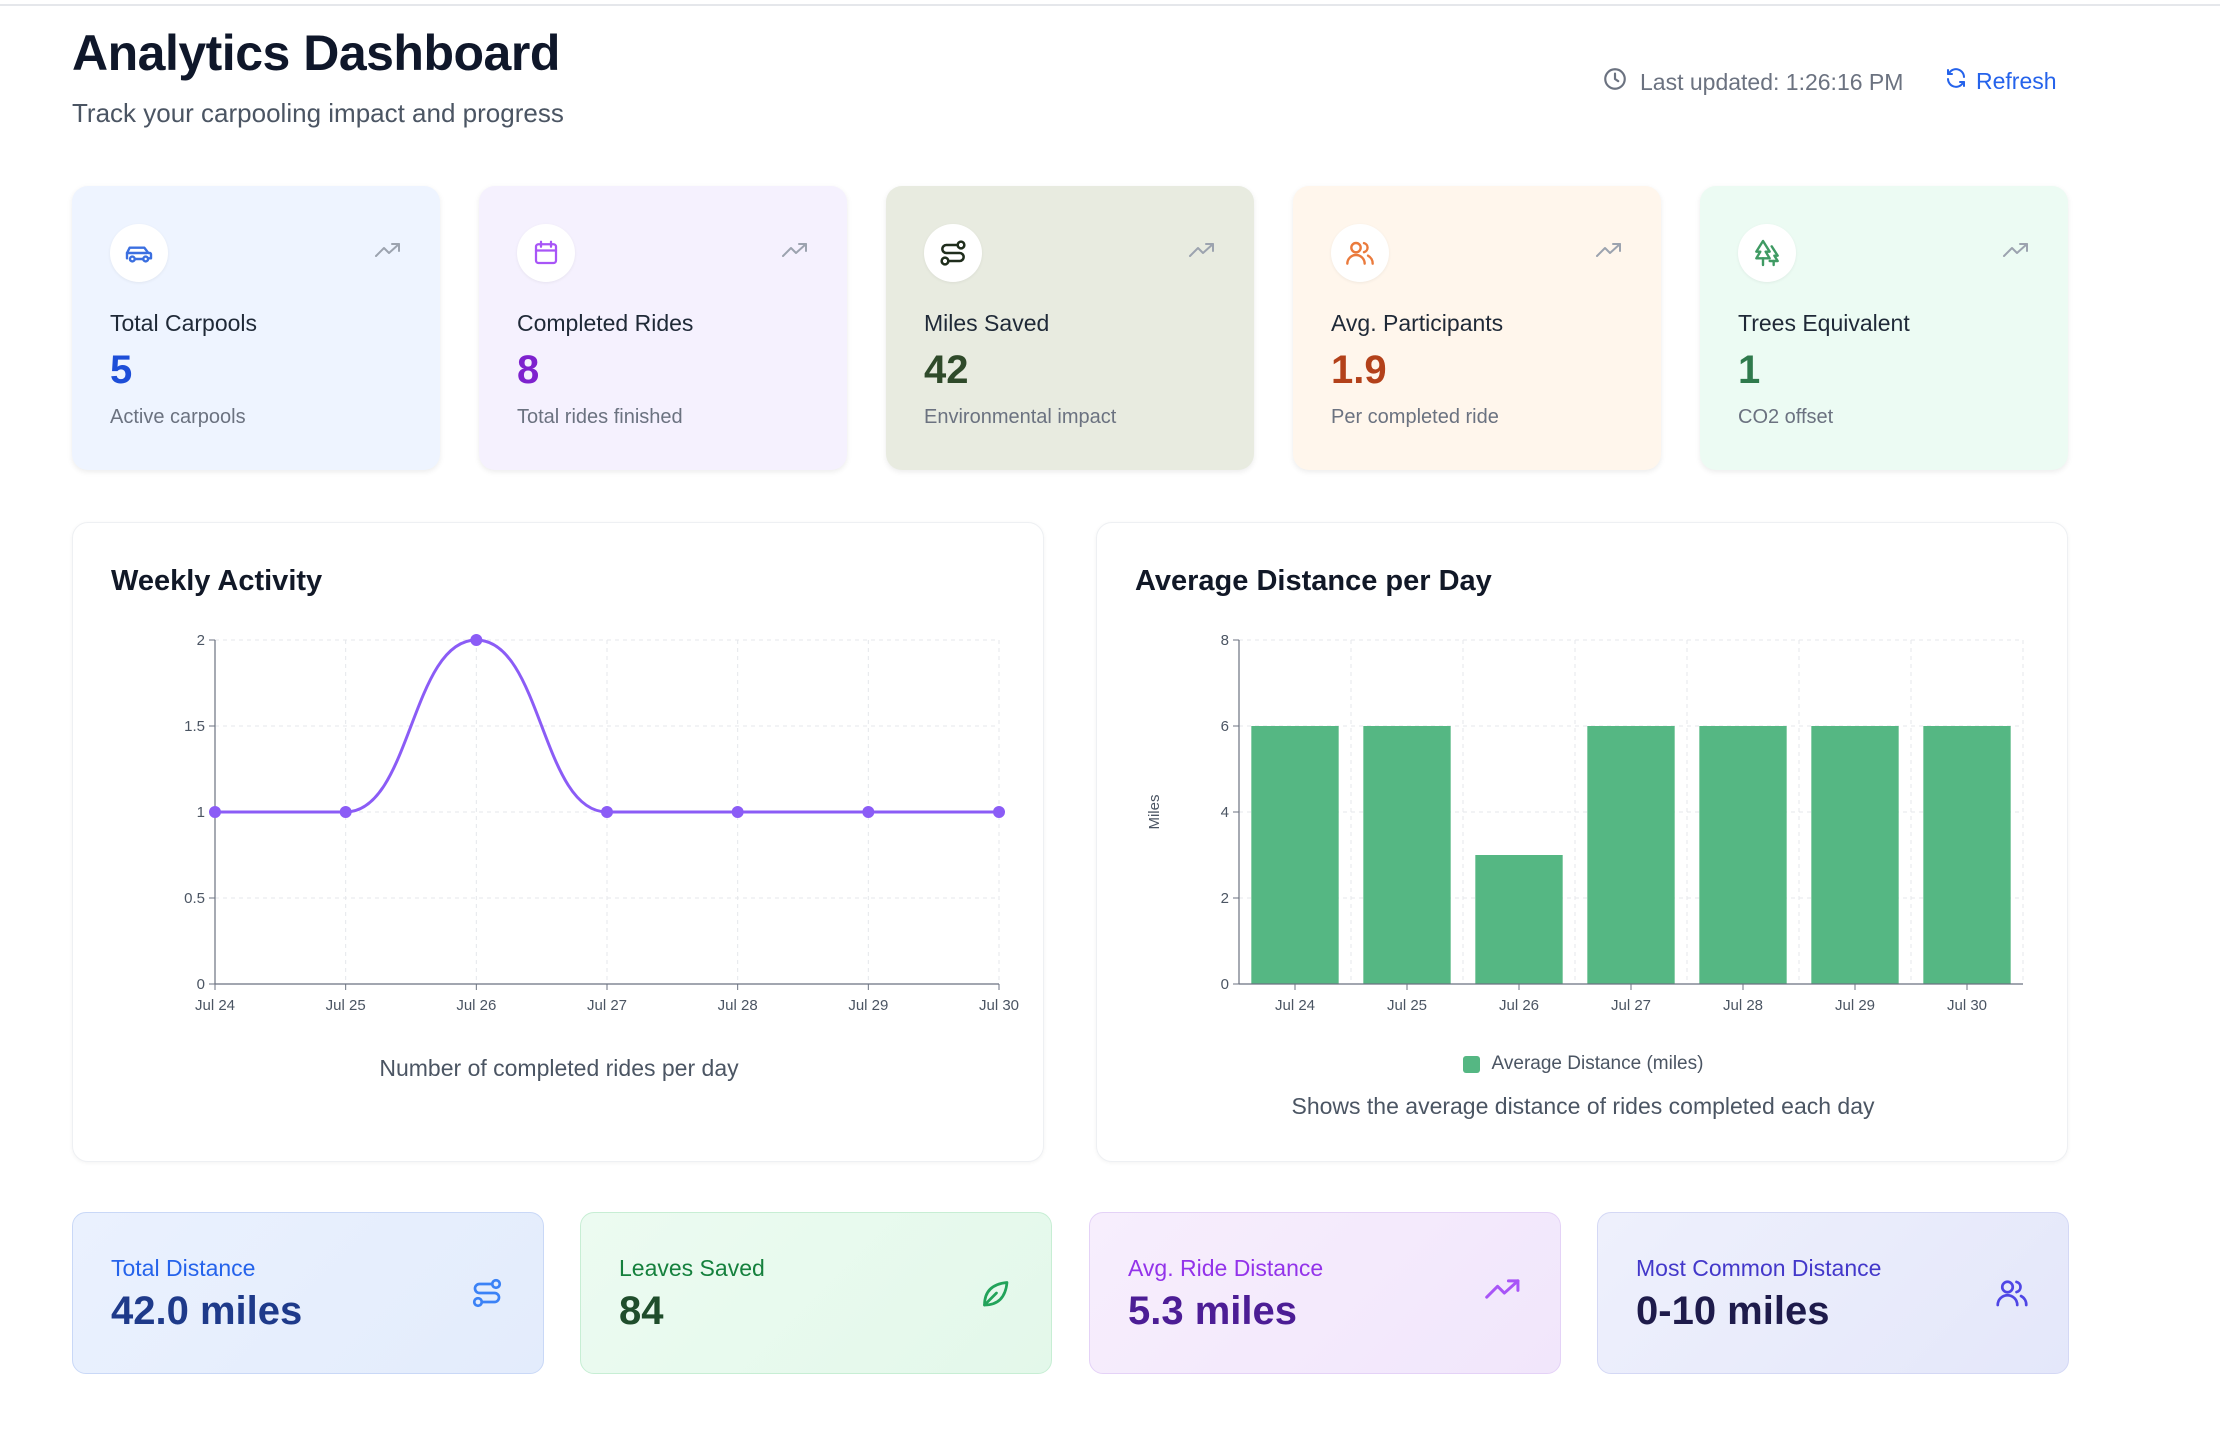  What do you see at coordinates (1359, 370) in the screenshot?
I see `stat-value: 1.9` at bounding box center [1359, 370].